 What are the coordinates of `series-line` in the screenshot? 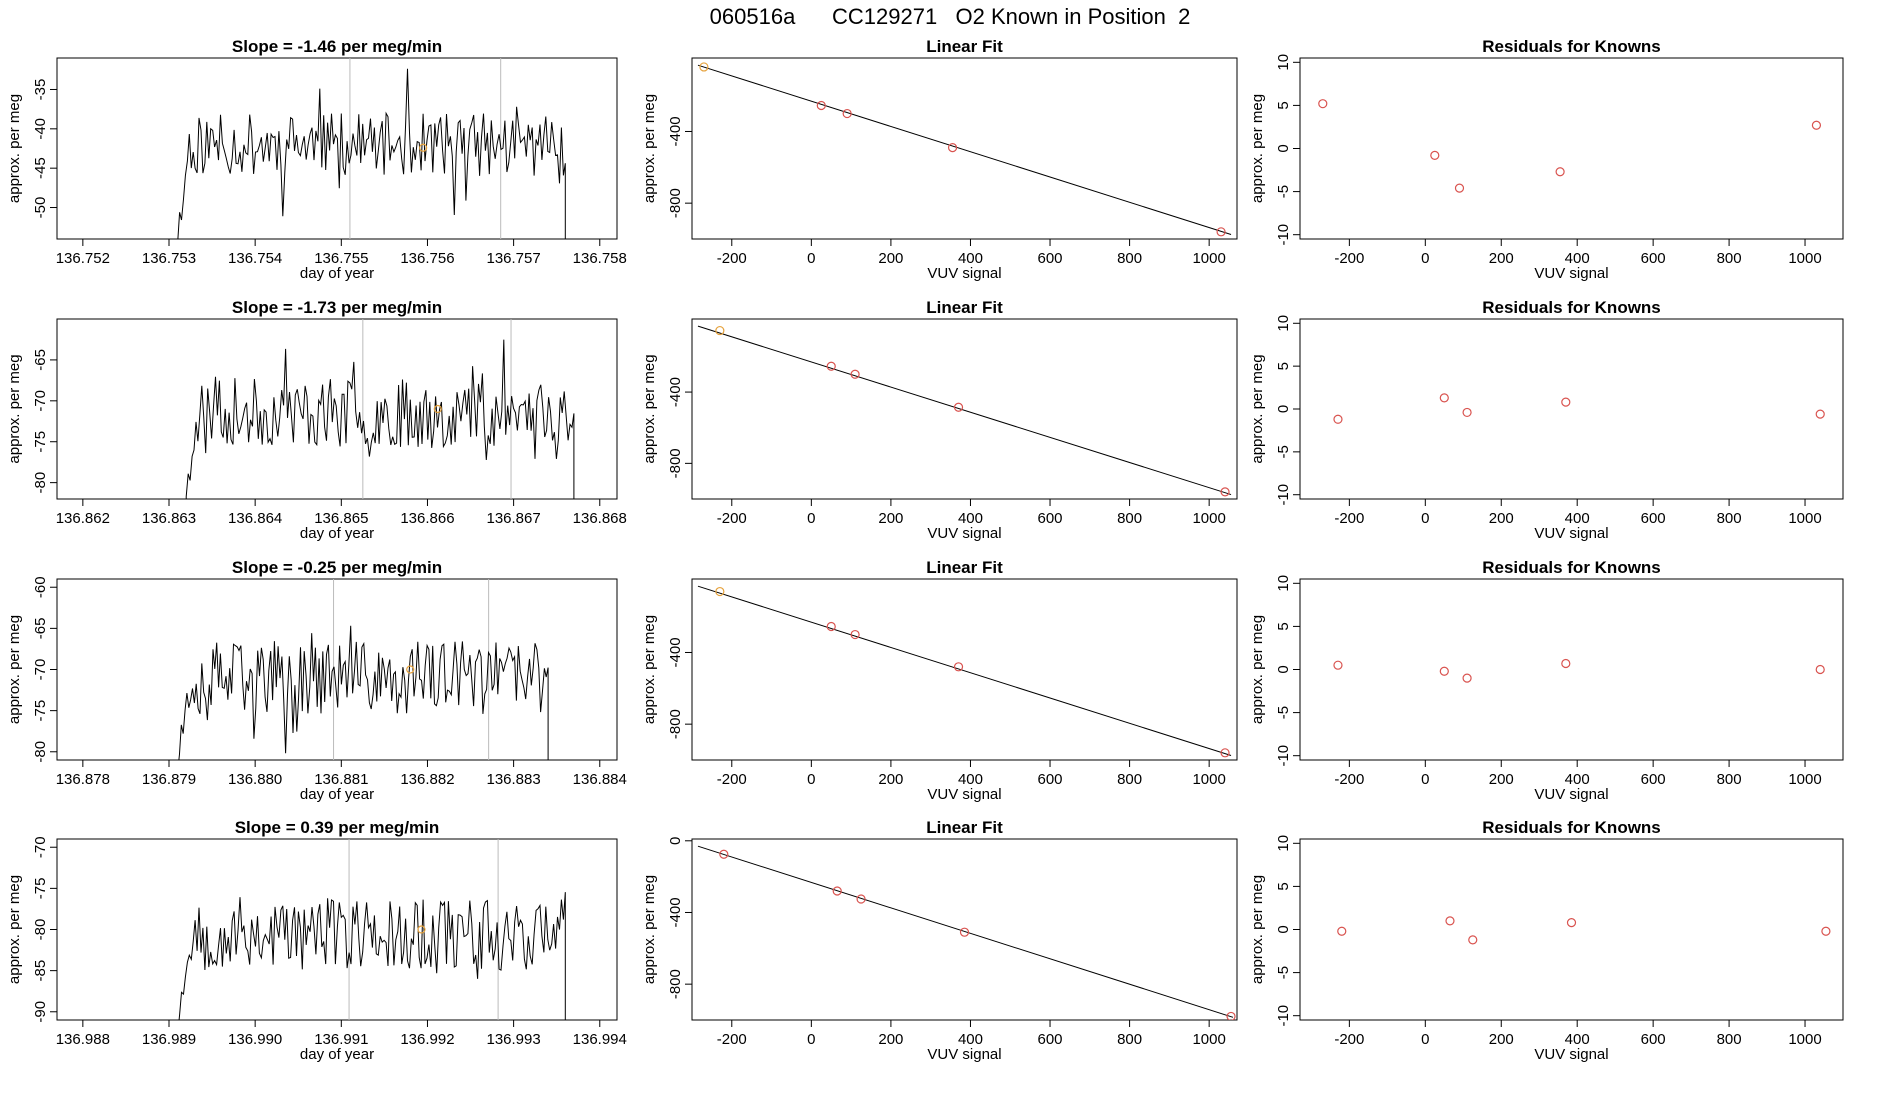 It's located at (372, 956).